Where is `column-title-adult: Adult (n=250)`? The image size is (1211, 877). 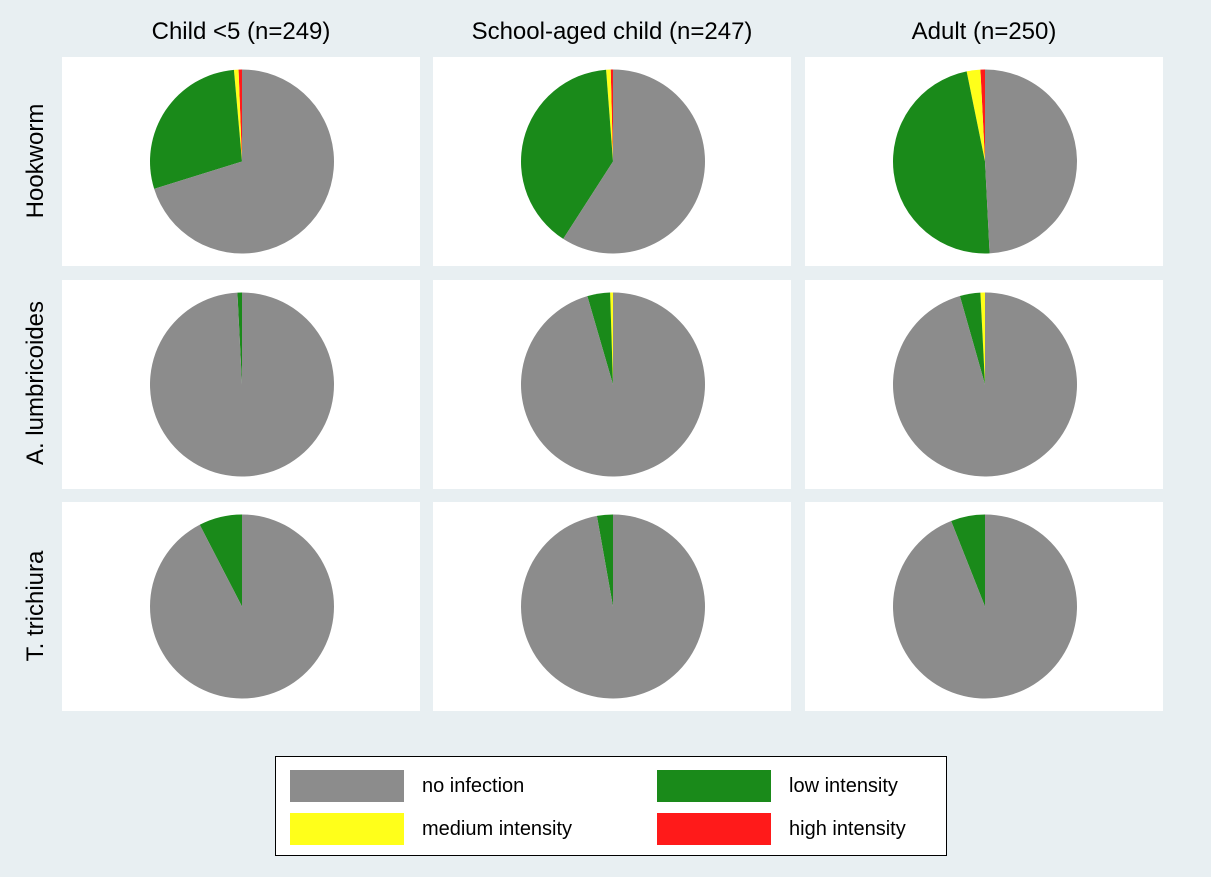 column-title-adult: Adult (n=250) is located at coordinates (984, 31).